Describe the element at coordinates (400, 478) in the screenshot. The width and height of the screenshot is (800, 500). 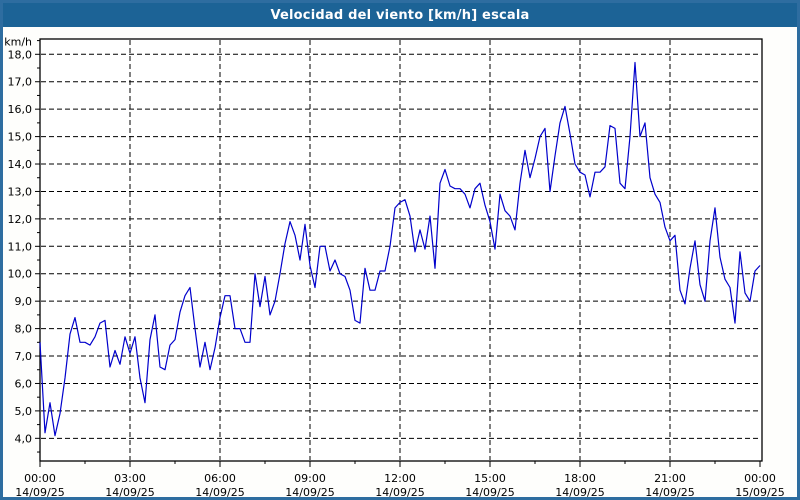
I see `x-tick-time-label: 12:00` at that location.